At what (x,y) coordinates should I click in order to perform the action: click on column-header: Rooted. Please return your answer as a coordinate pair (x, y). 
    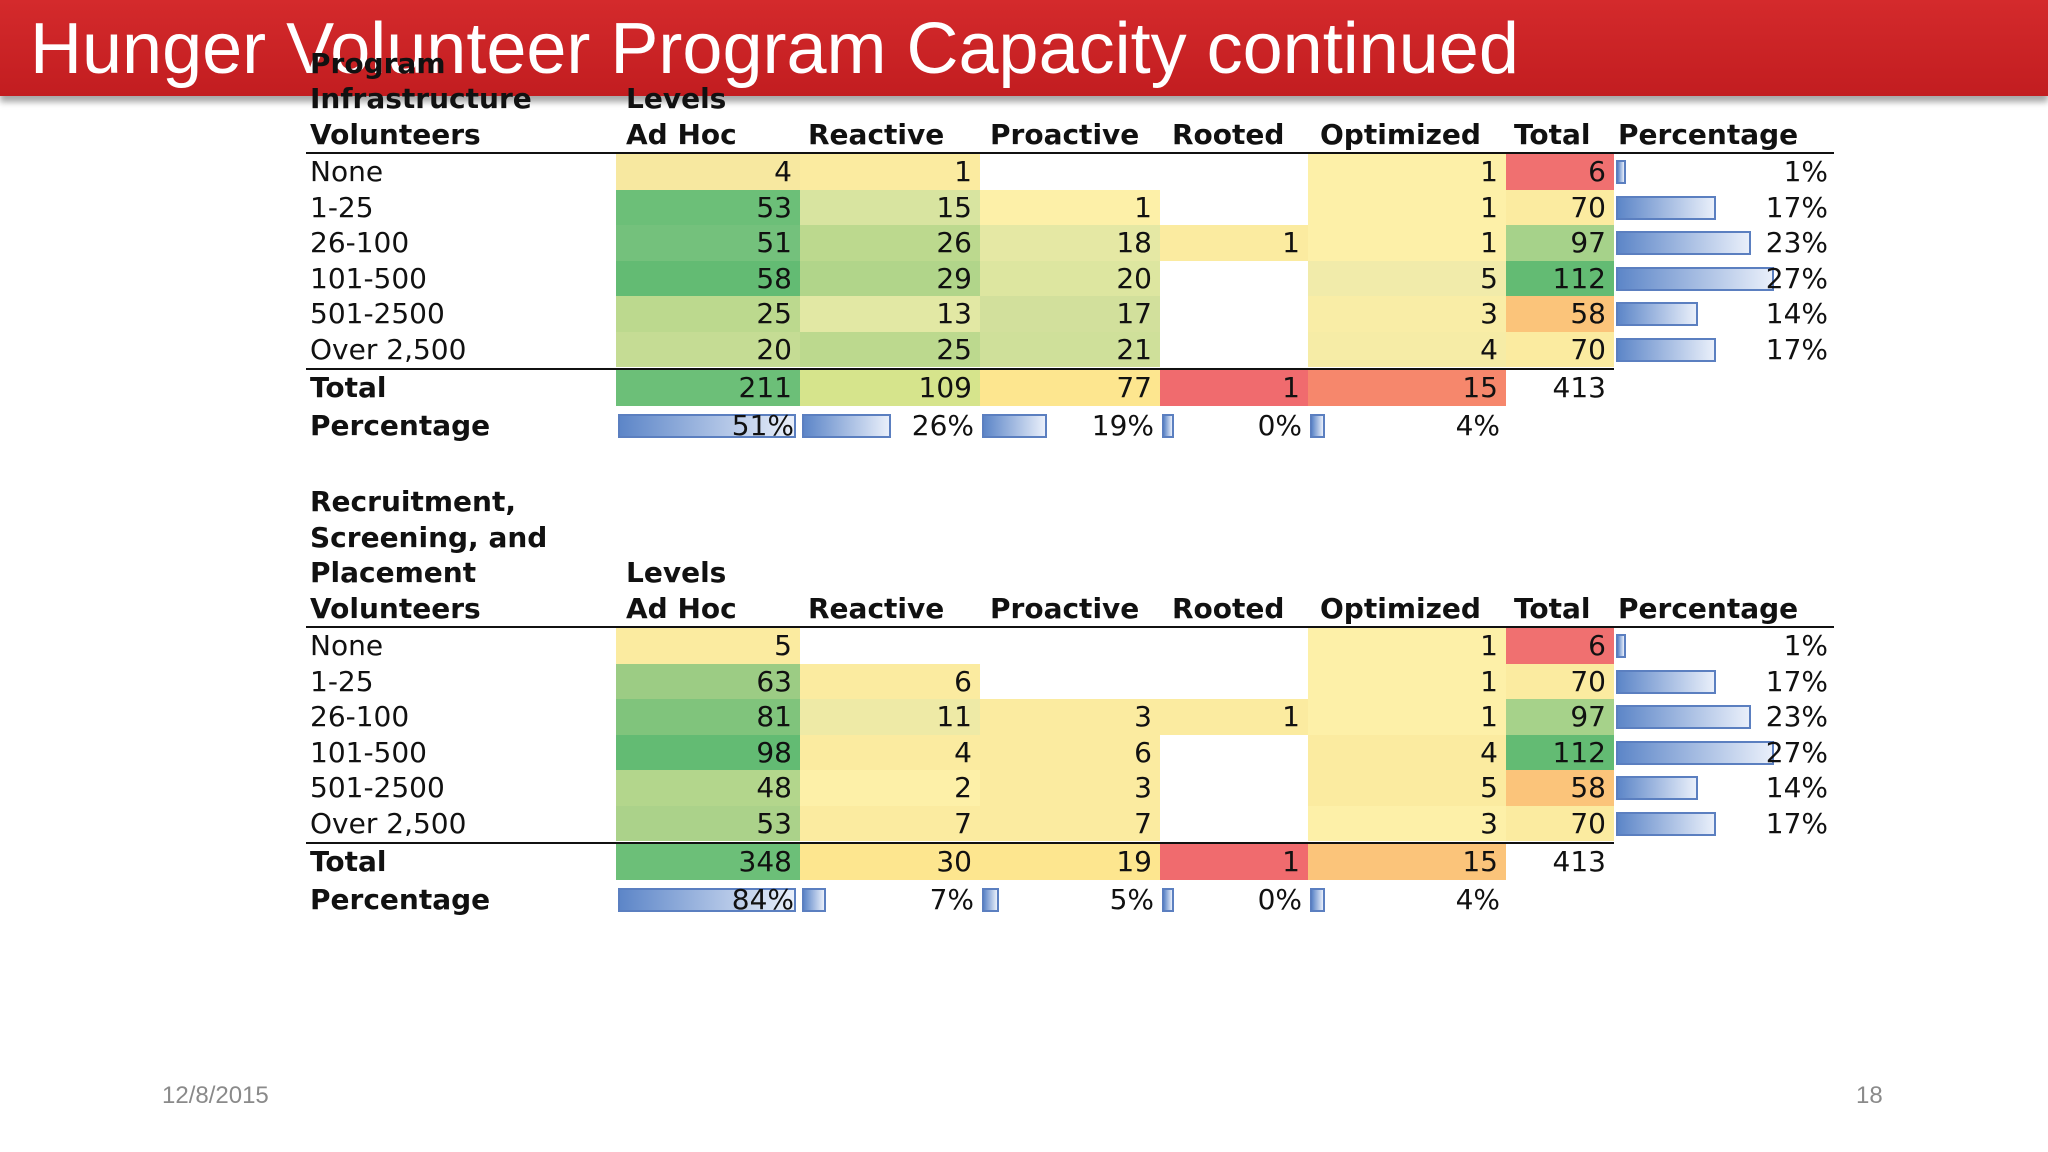
    Looking at the image, I should click on (1228, 134).